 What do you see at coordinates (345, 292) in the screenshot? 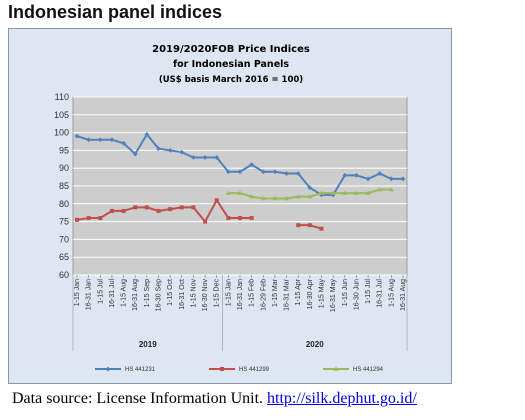
I see `x-tick-label: 1-15 Jun` at bounding box center [345, 292].